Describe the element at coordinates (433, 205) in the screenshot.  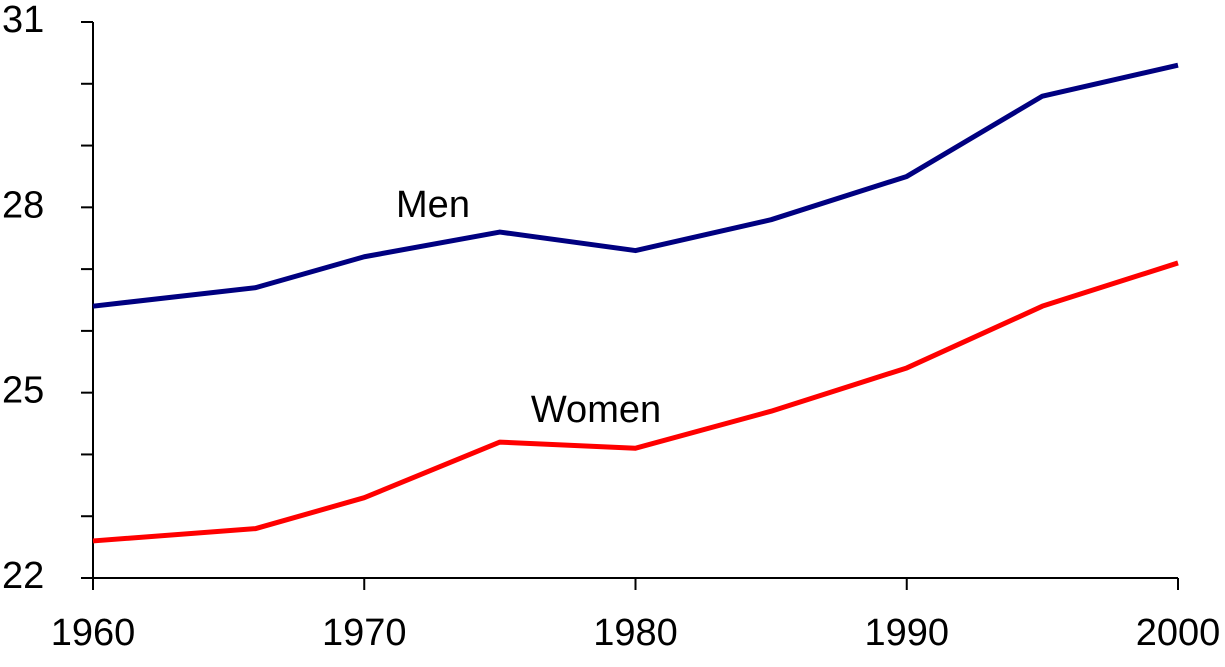
I see `series-label: Men` at that location.